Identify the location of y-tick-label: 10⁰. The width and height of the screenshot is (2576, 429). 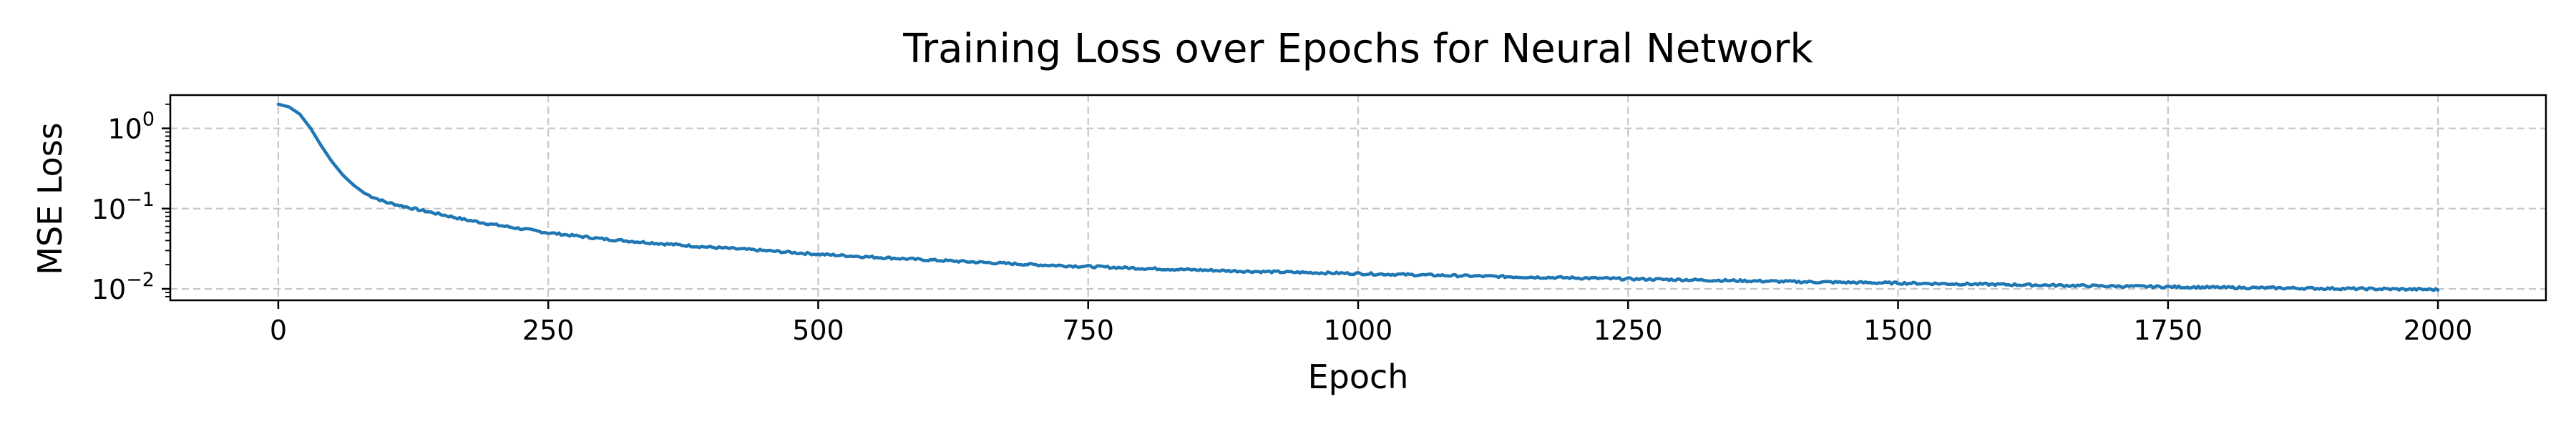
(131, 127).